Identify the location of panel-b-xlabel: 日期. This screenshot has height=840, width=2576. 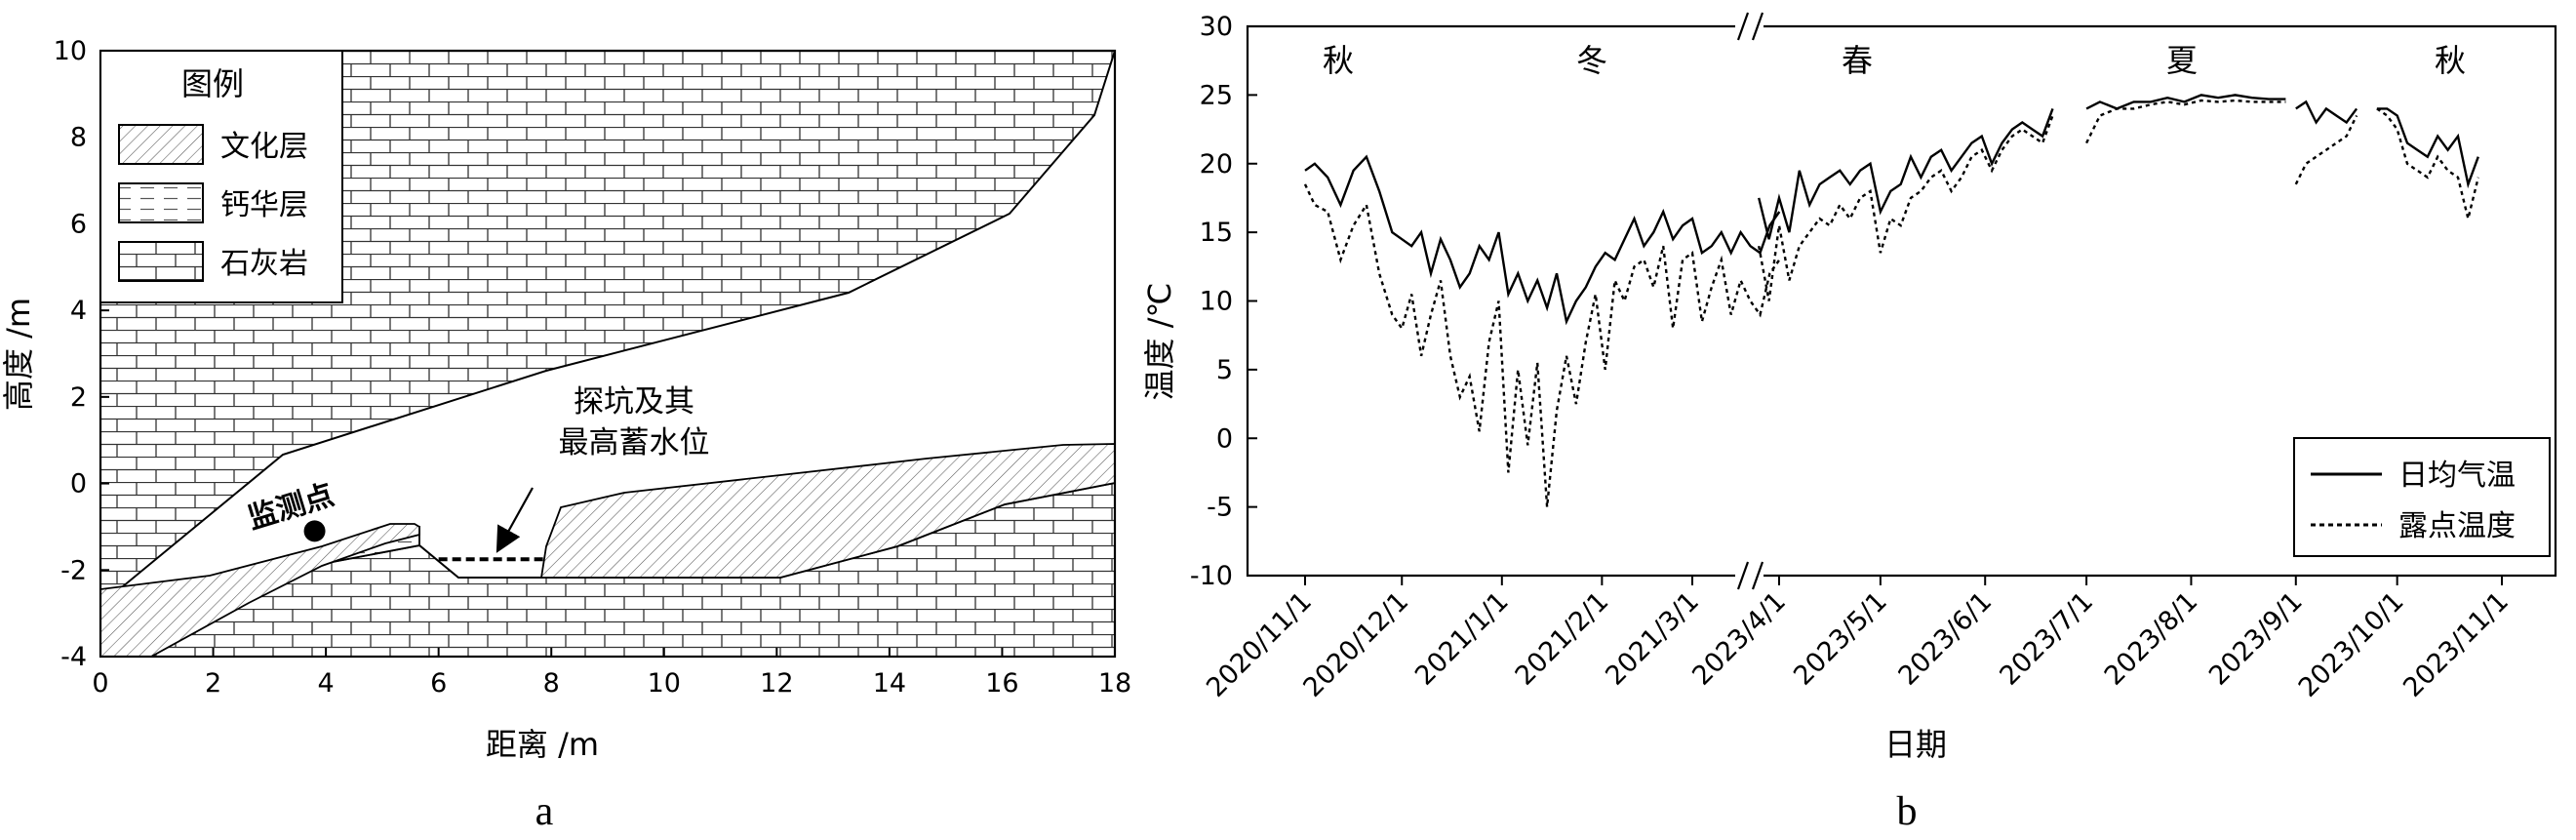
(1915, 744).